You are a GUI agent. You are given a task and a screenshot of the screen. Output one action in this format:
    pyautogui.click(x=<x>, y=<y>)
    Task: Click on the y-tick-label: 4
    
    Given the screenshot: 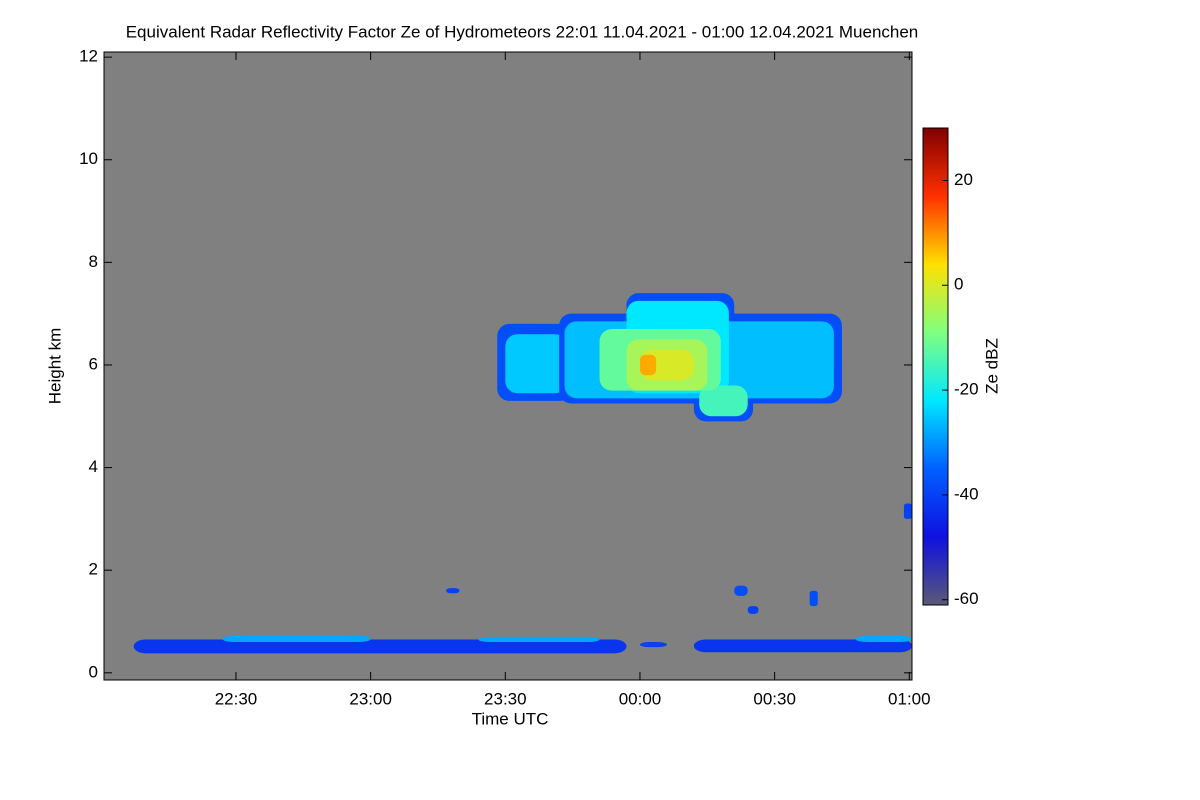 What is the action you would take?
    pyautogui.click(x=93, y=466)
    